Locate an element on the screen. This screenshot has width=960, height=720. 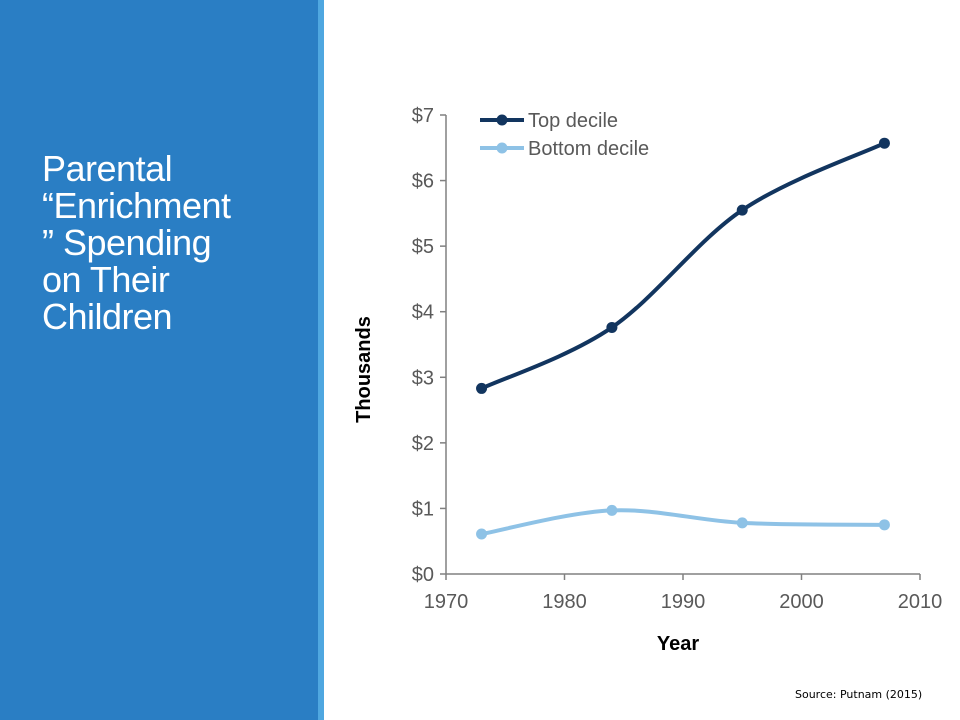
title-line: Children is located at coordinates (107, 316).